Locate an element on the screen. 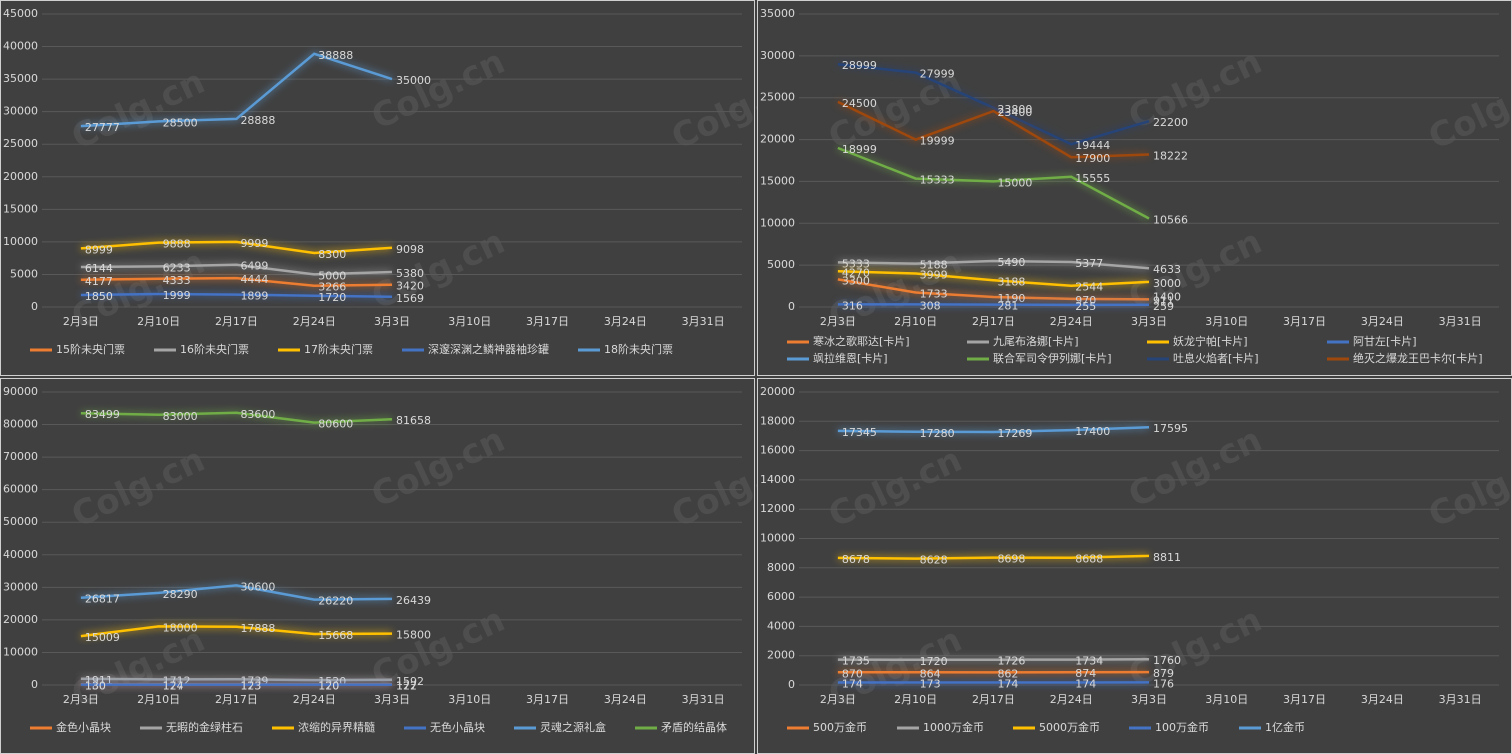 This screenshot has width=1512, height=754. data-label: 172 is located at coordinates (406, 685).